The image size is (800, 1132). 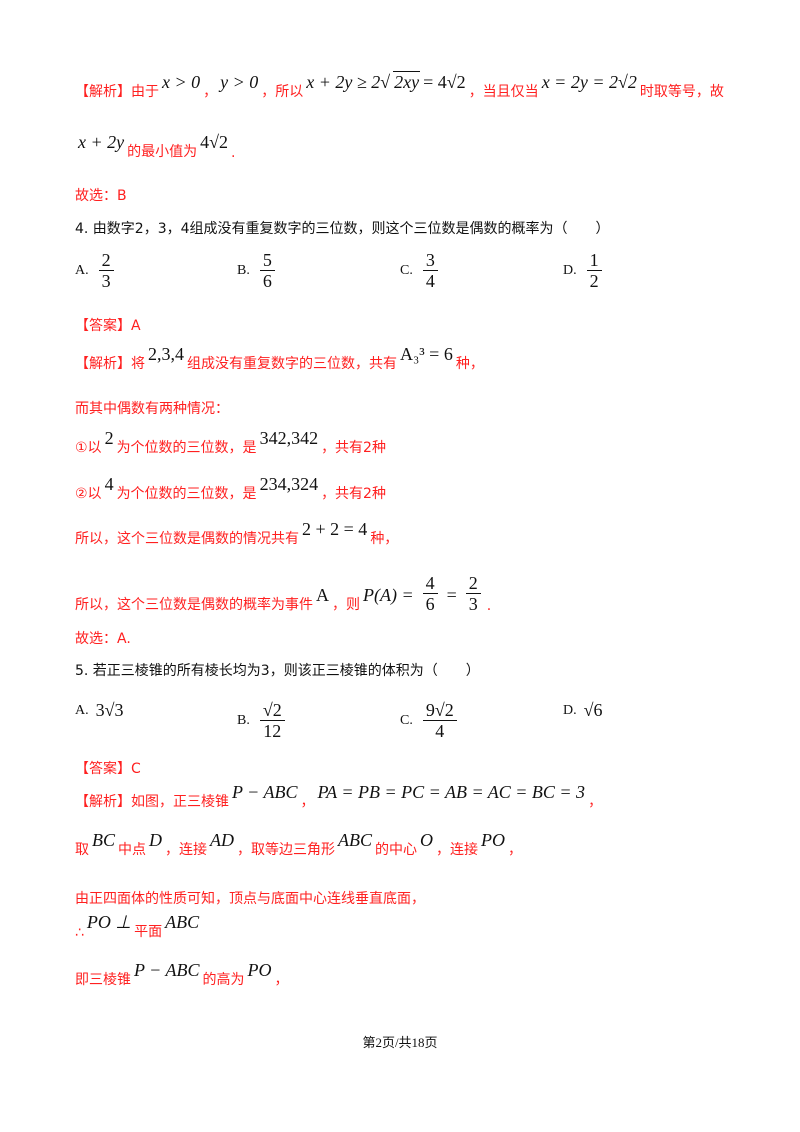 I want to click on denominator: 12, so click(x=272, y=731).